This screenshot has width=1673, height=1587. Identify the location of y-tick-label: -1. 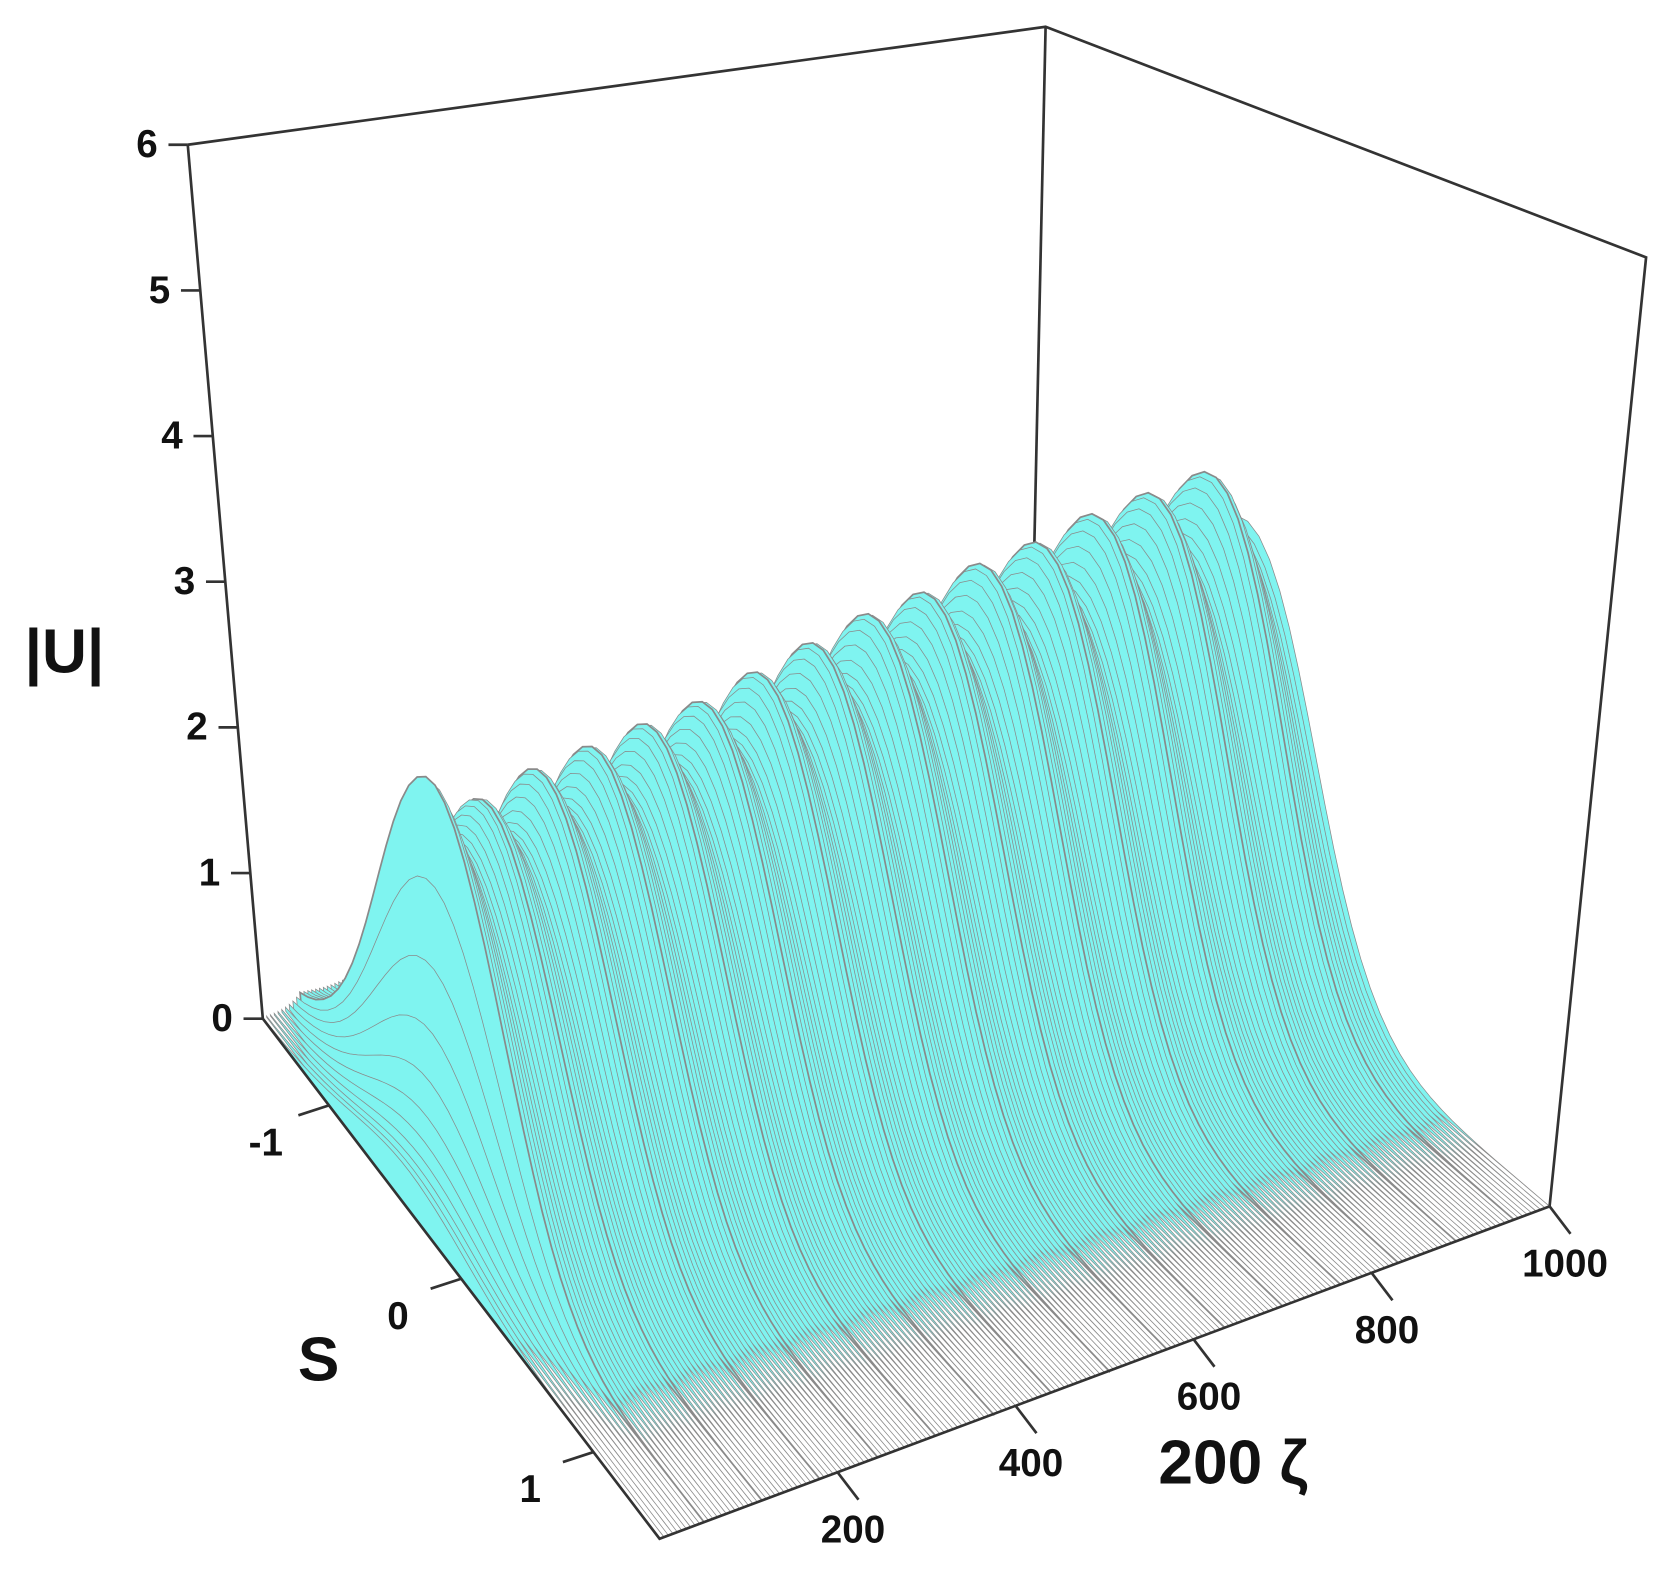
(266, 1142).